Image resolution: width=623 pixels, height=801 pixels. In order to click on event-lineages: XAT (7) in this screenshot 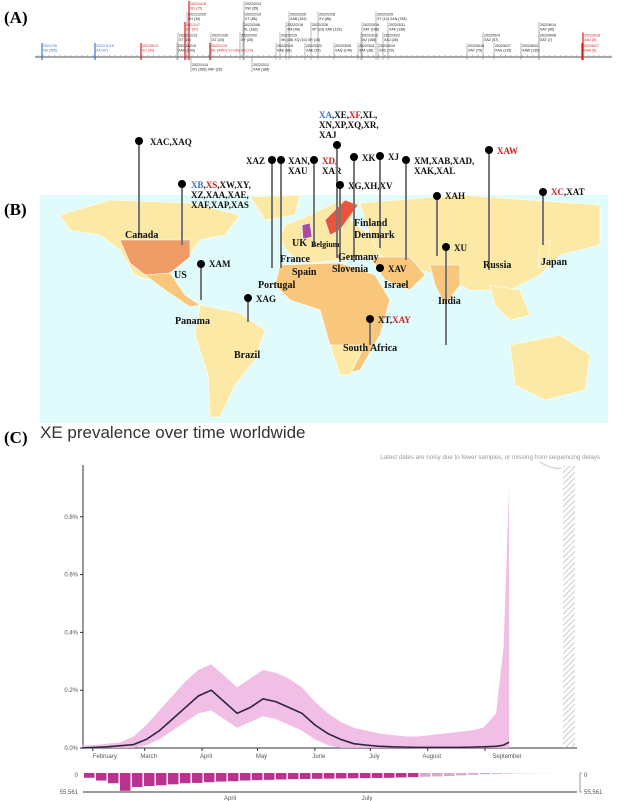, I will do `click(546, 40)`.